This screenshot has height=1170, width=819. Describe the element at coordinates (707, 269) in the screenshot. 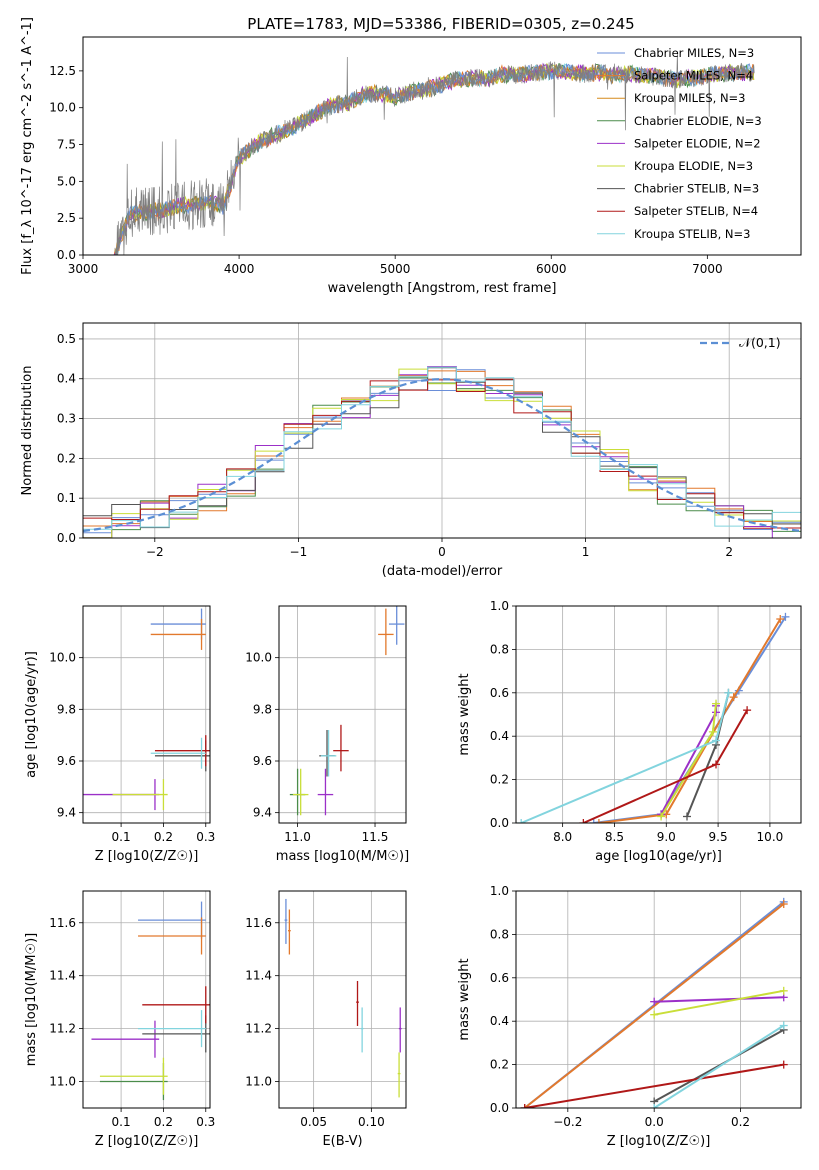

I see `x-tick-label: 7000` at that location.